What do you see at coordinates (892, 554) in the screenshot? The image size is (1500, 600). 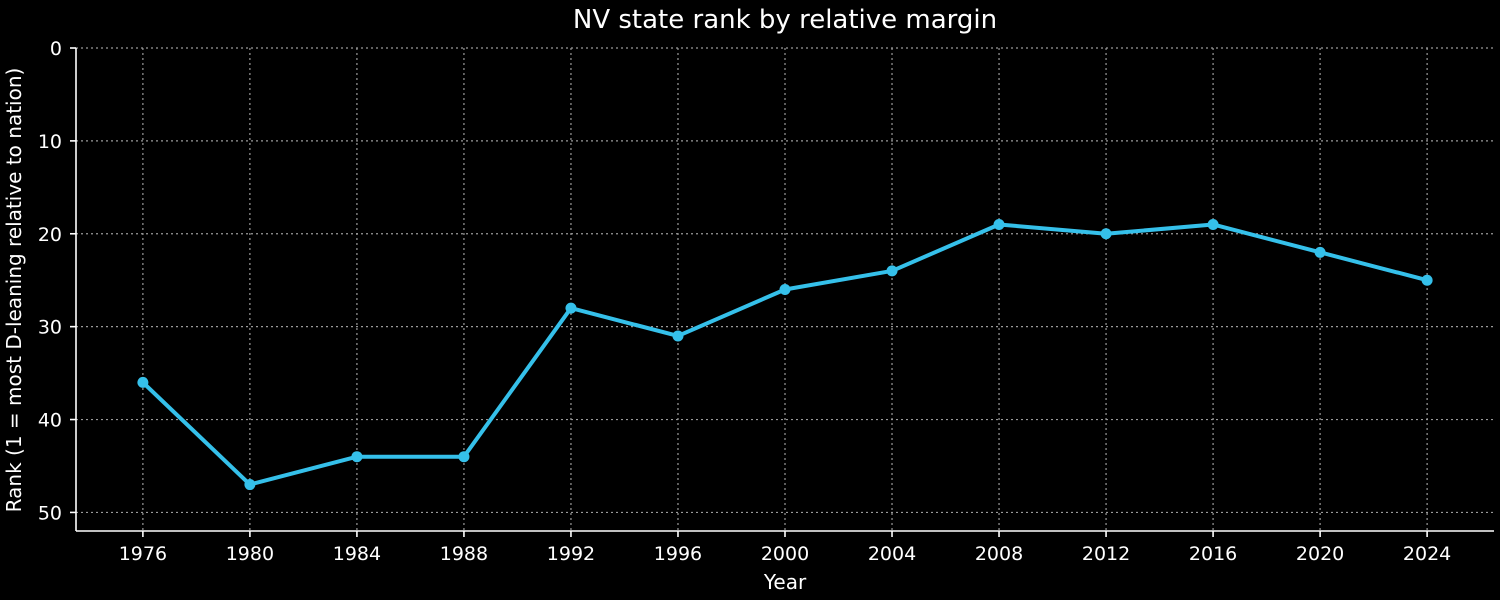 I see `x-tick-label: 2004` at bounding box center [892, 554].